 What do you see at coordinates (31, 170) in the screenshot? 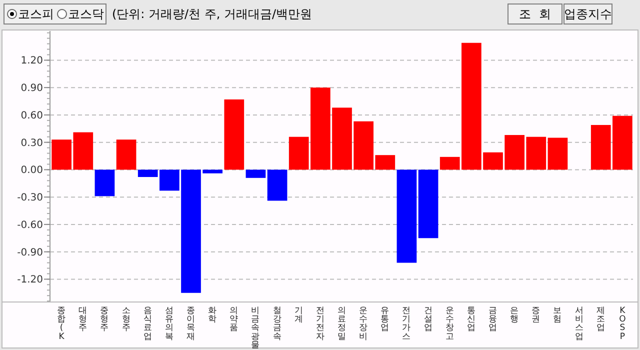
I see `y-tick-label: 0.00` at bounding box center [31, 170].